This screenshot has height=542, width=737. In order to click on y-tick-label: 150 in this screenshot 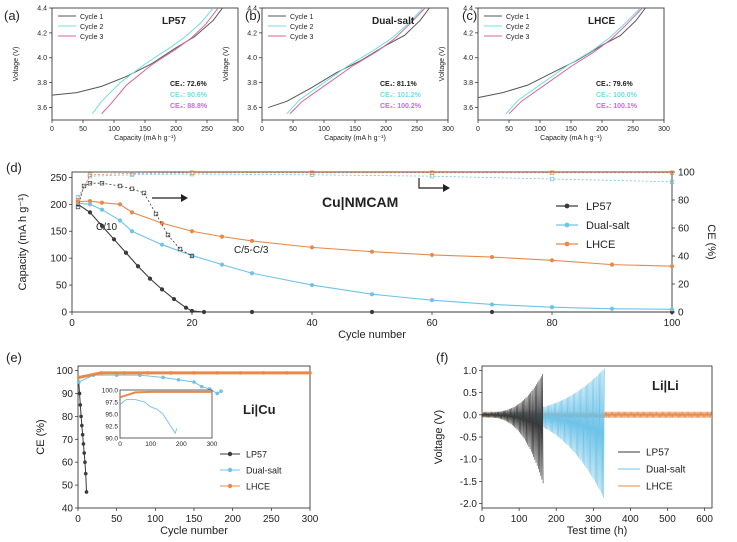, I will do `click(58, 232)`.